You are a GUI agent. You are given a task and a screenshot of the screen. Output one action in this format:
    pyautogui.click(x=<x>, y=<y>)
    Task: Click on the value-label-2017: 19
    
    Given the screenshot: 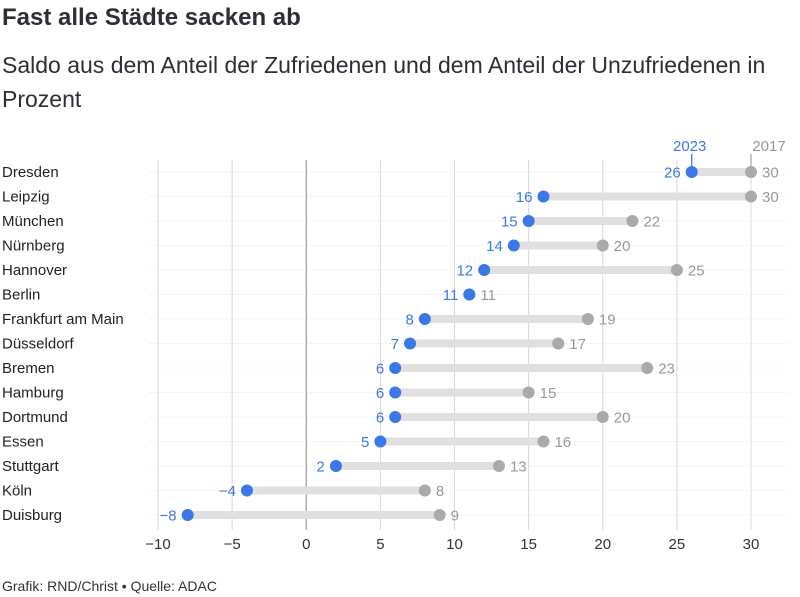 What is the action you would take?
    pyautogui.click(x=607, y=320)
    